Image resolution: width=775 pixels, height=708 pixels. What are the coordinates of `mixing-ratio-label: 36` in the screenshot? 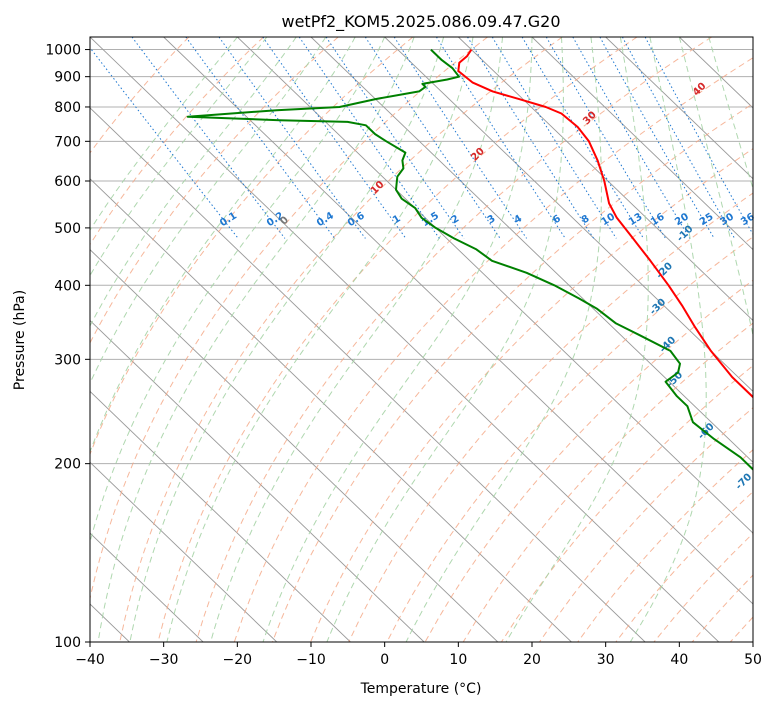 It's located at (748, 219).